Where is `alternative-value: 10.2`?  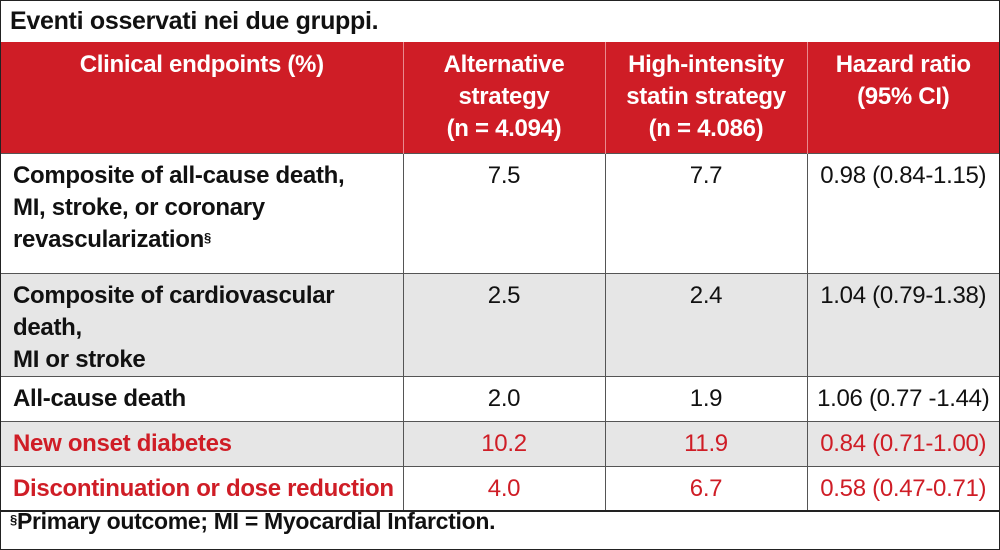
alternative-value: 10.2 is located at coordinates (504, 443).